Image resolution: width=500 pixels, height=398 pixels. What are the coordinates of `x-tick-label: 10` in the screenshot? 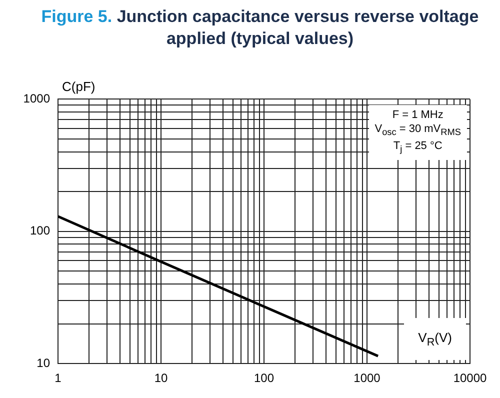 It's located at (161, 378).